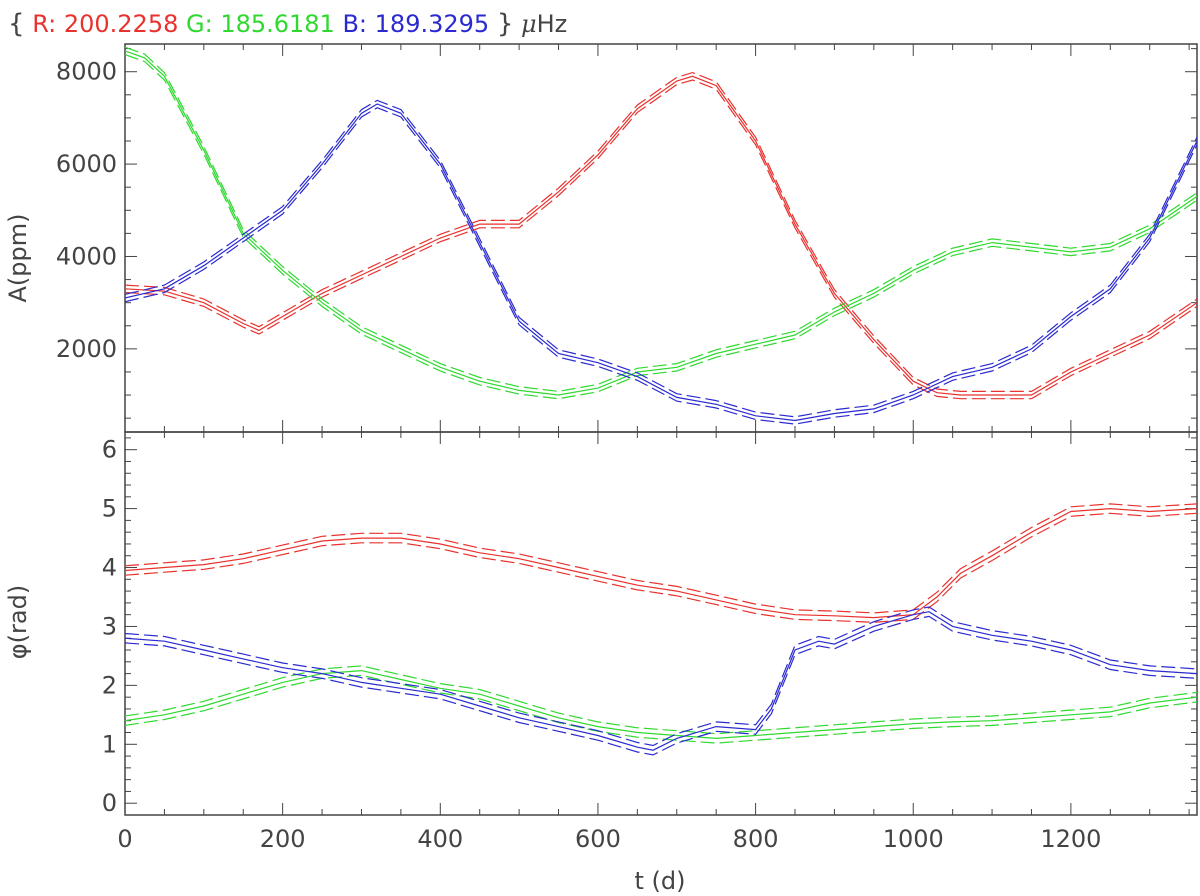 This screenshot has height=896, width=1200. What do you see at coordinates (529, 24) in the screenshot?
I see `unit-mu: μ` at bounding box center [529, 24].